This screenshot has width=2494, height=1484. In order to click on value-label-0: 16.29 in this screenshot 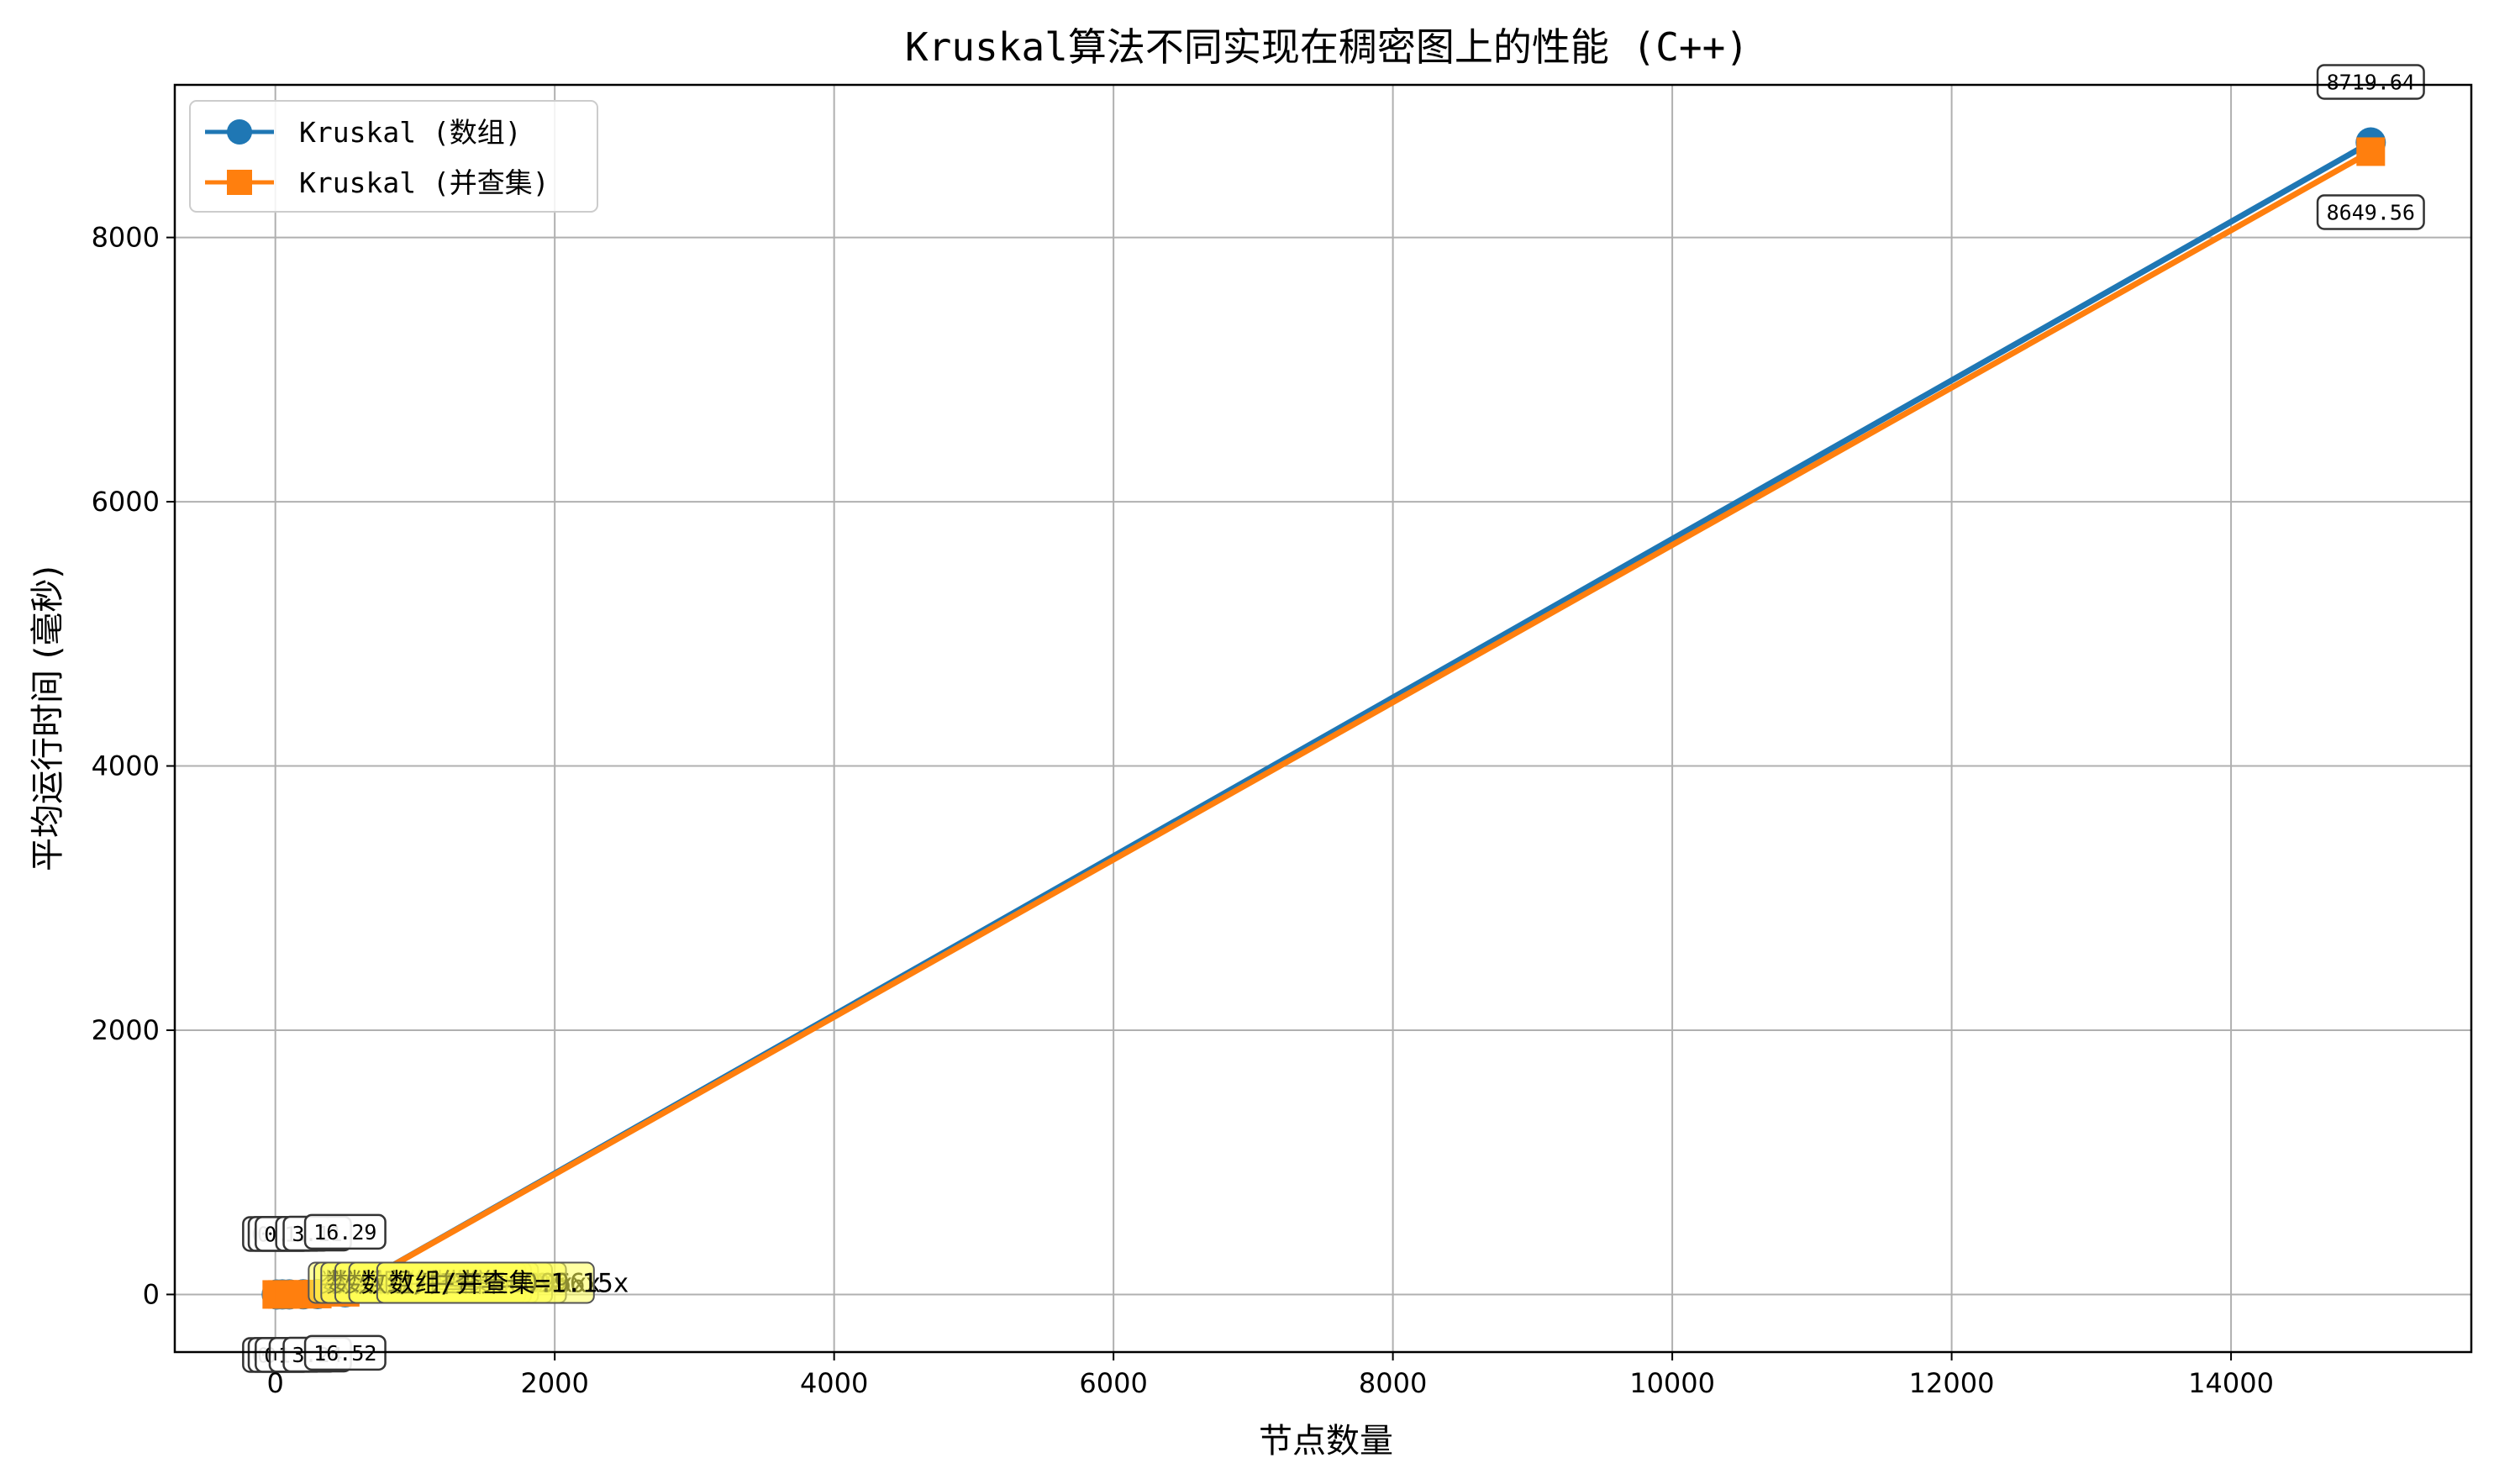, I will do `click(344, 1232)`.